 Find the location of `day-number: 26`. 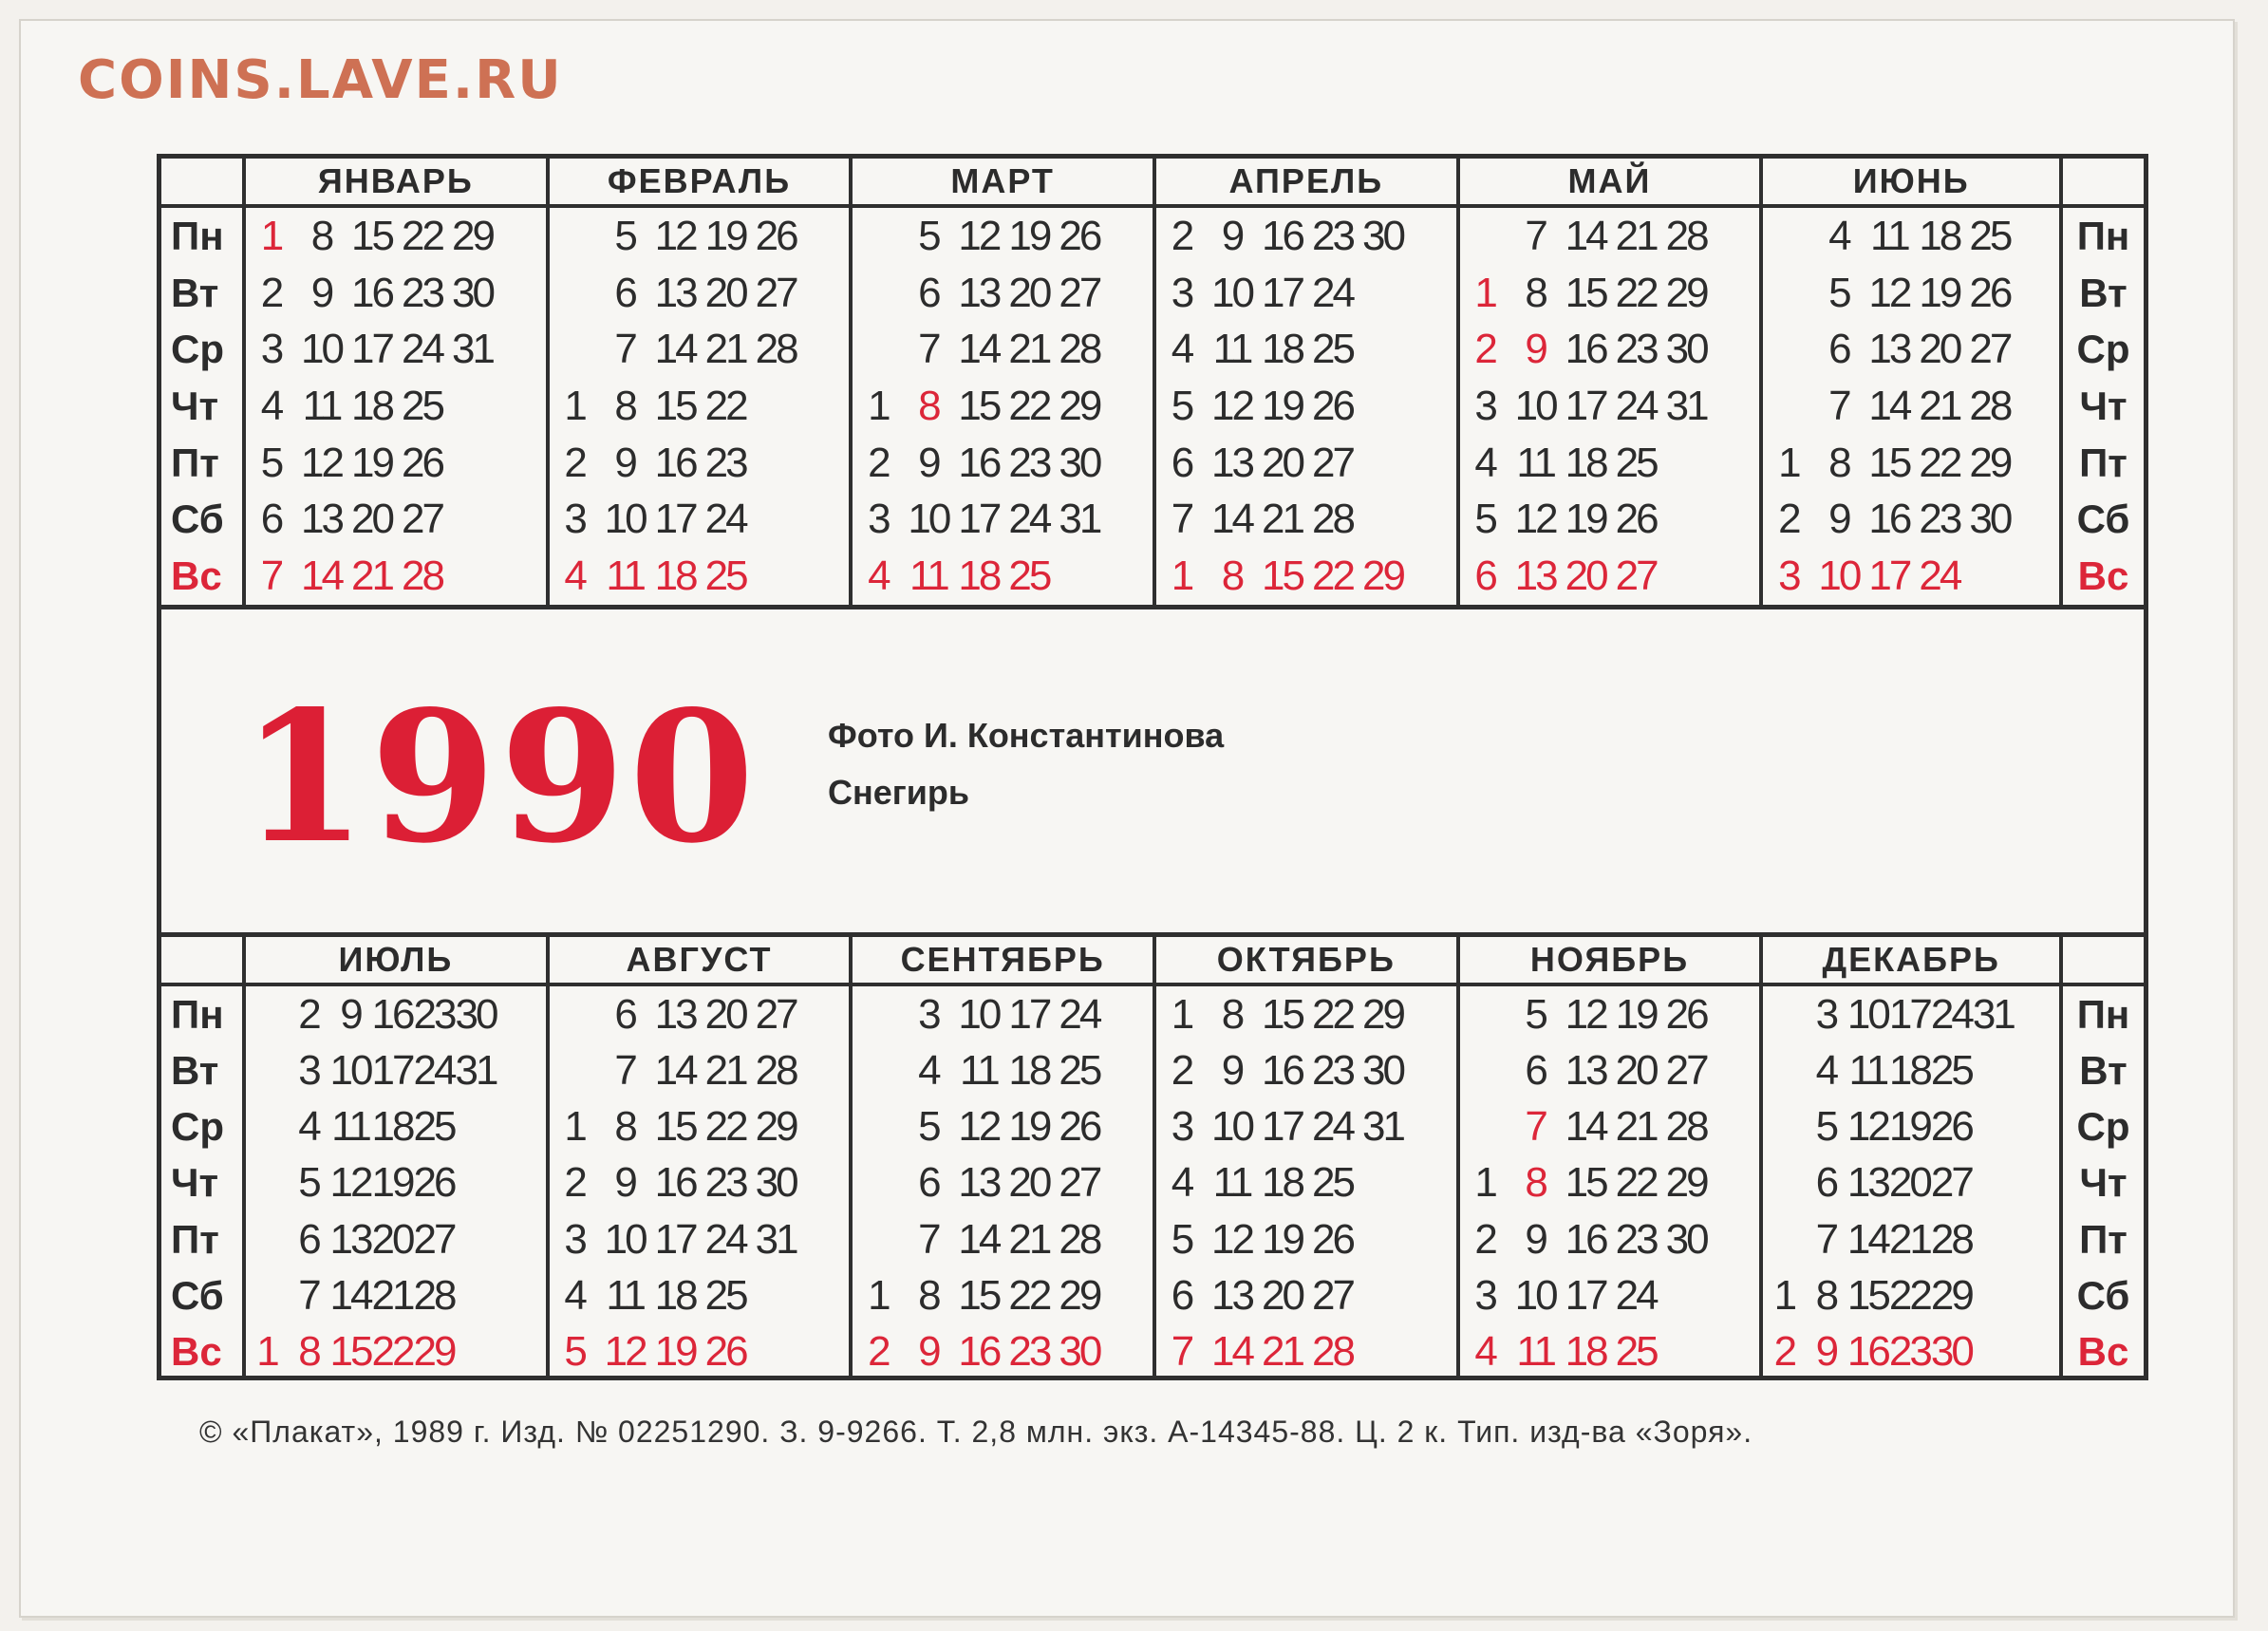

day-number: 26 is located at coordinates (1637, 520).